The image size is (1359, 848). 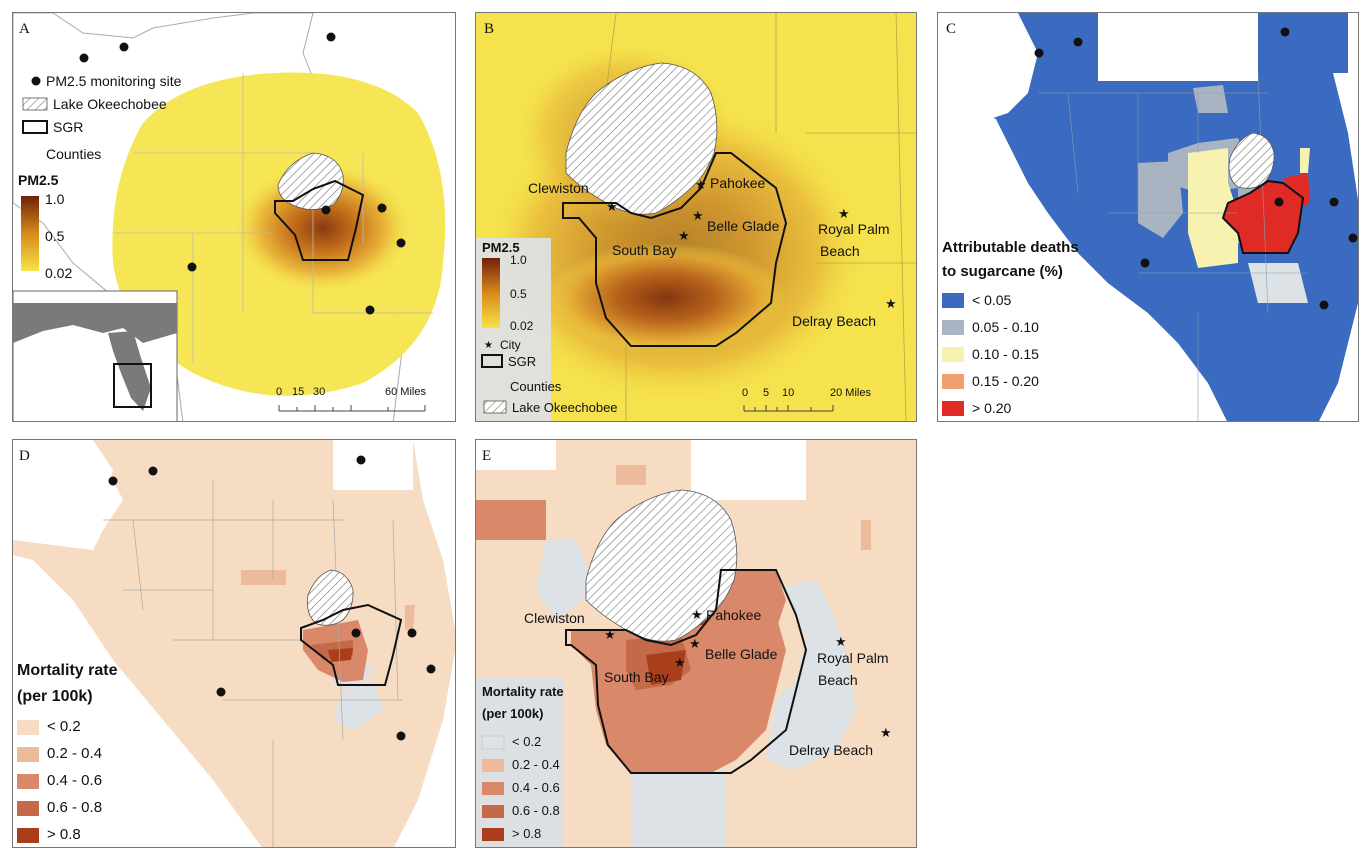 I want to click on panel-label: C, so click(x=951, y=29).